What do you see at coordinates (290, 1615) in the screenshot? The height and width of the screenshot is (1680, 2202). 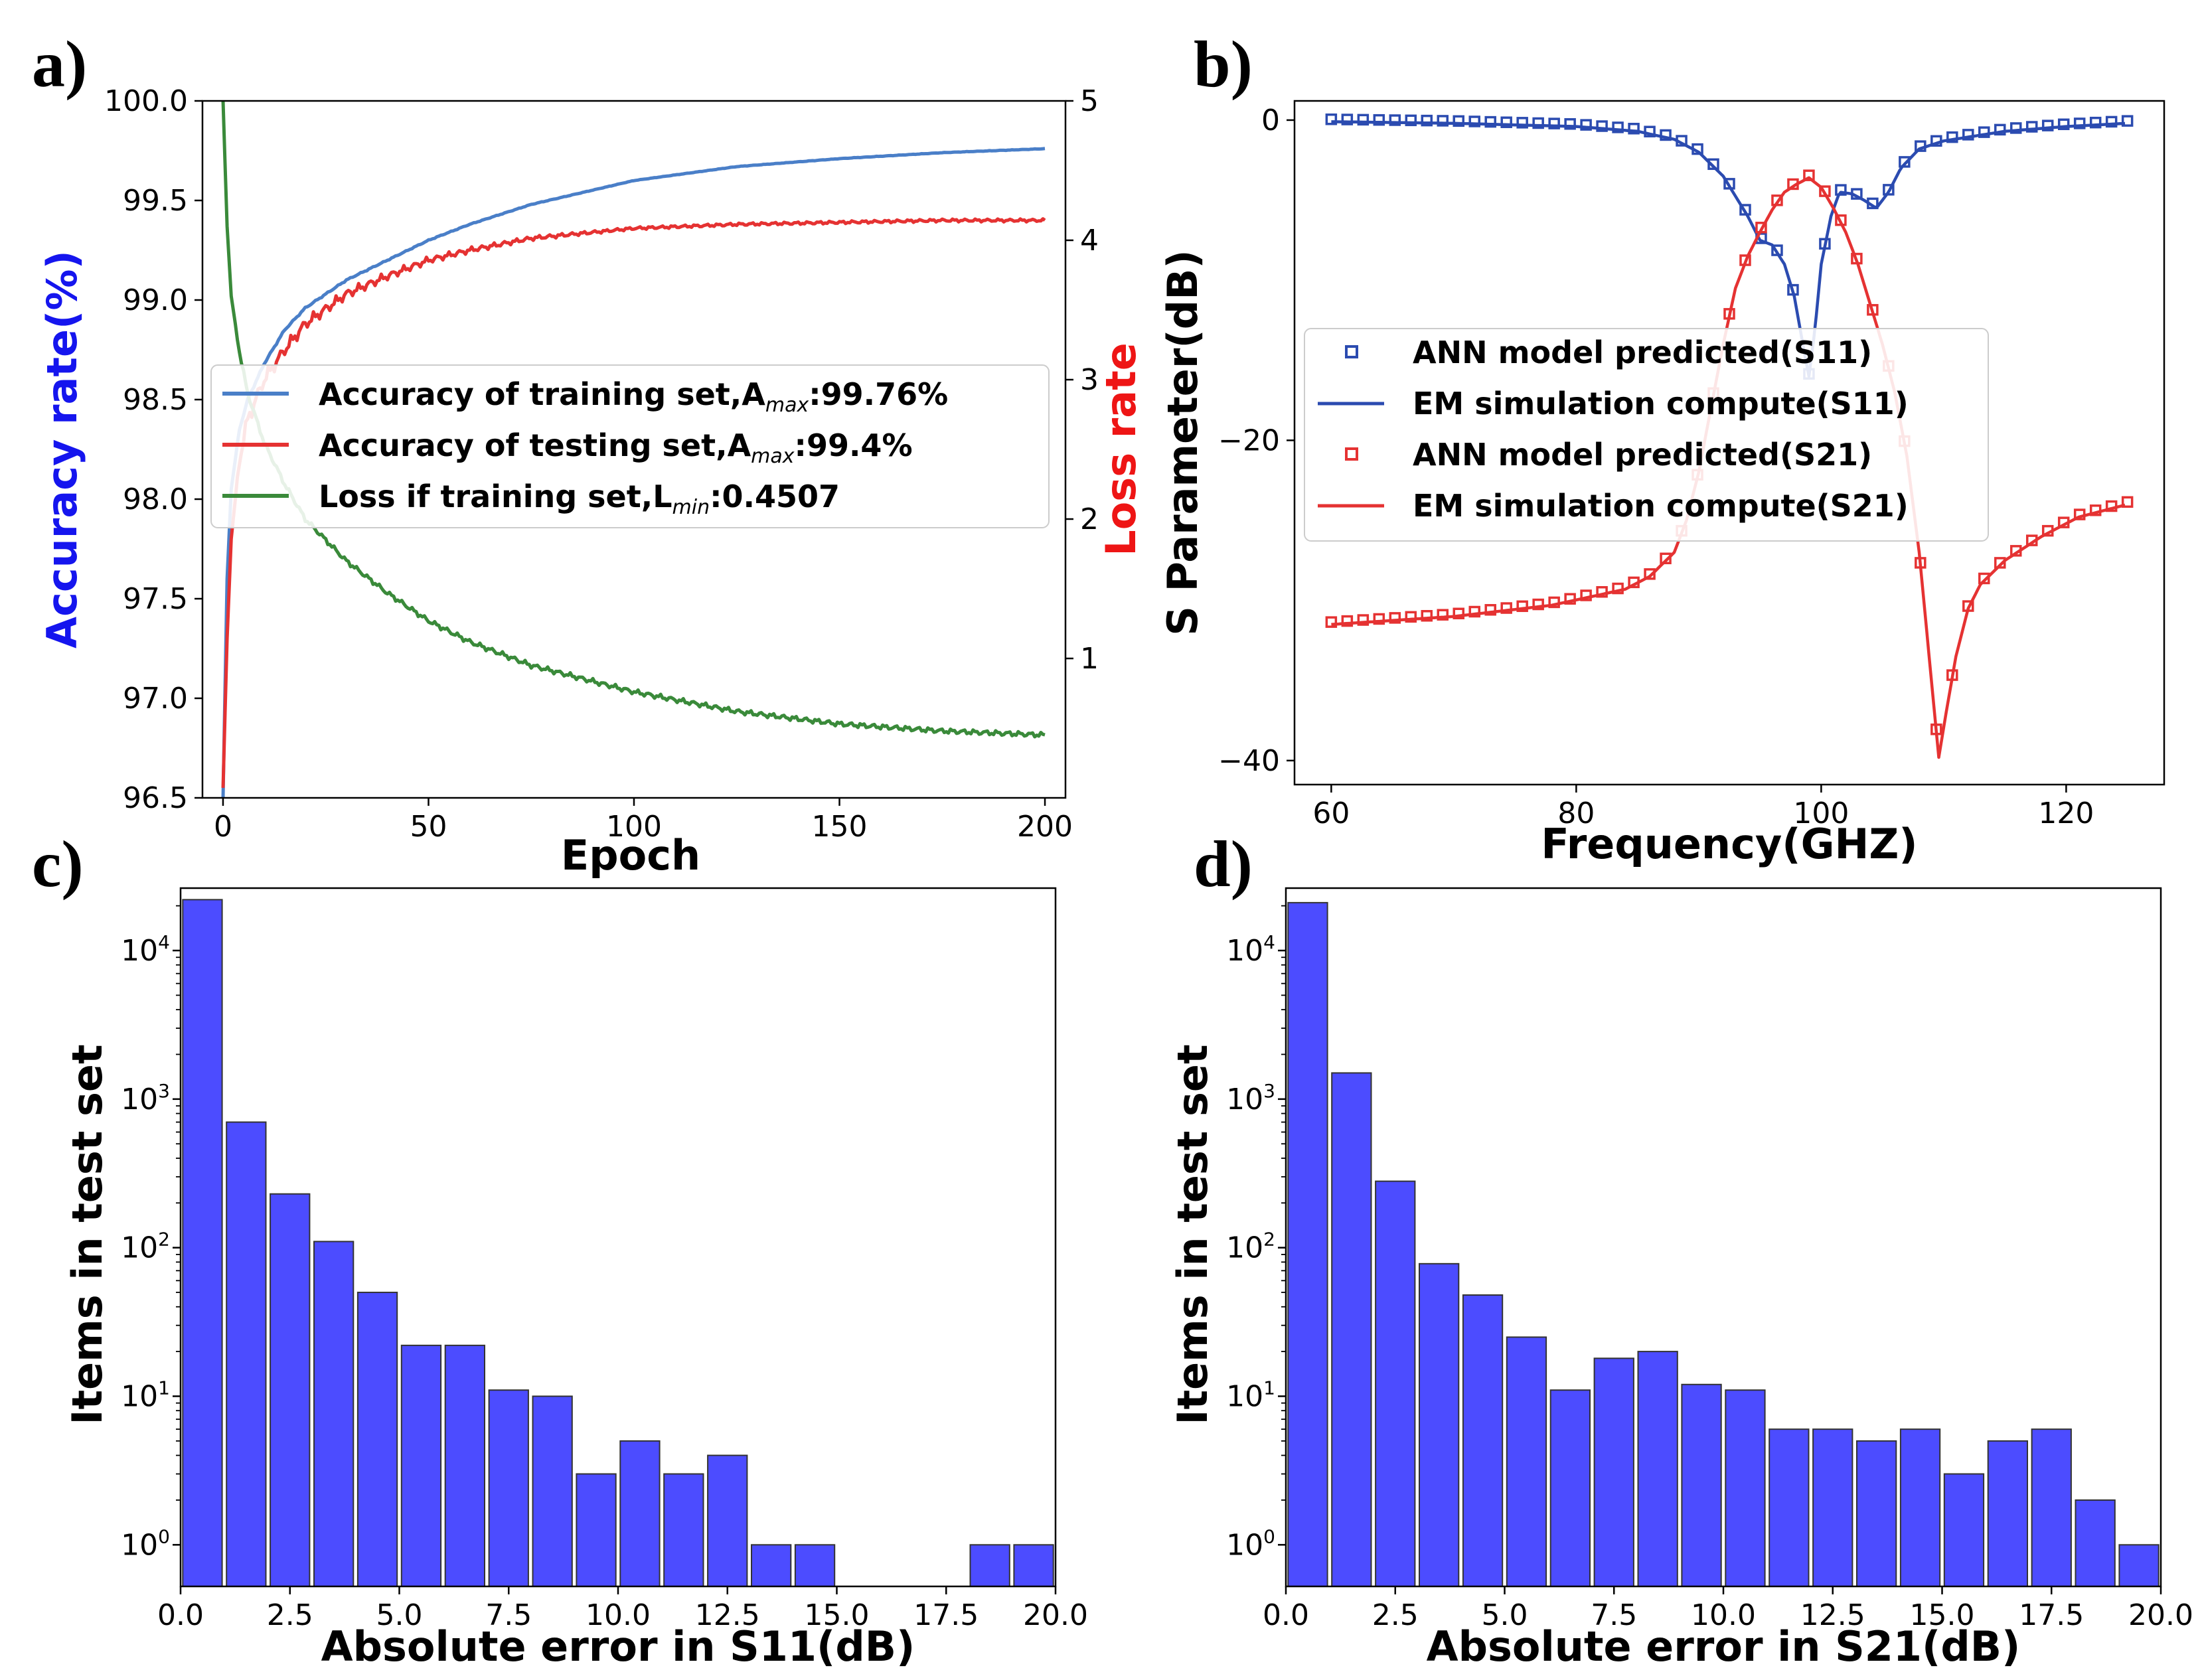 I see `x-tick-label: 2.5` at bounding box center [290, 1615].